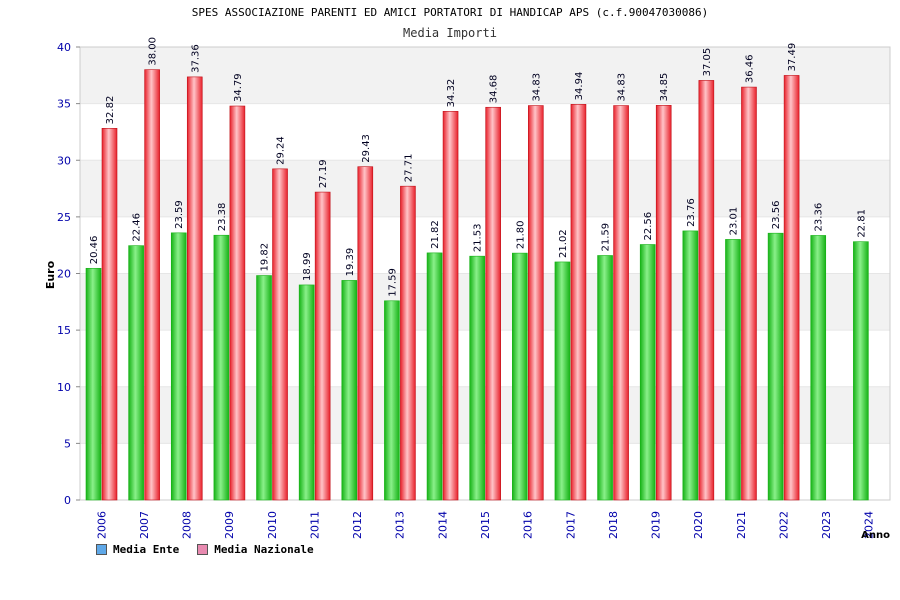 This screenshot has height=600, width=900. I want to click on data-label: 38.00, so click(153, 51).